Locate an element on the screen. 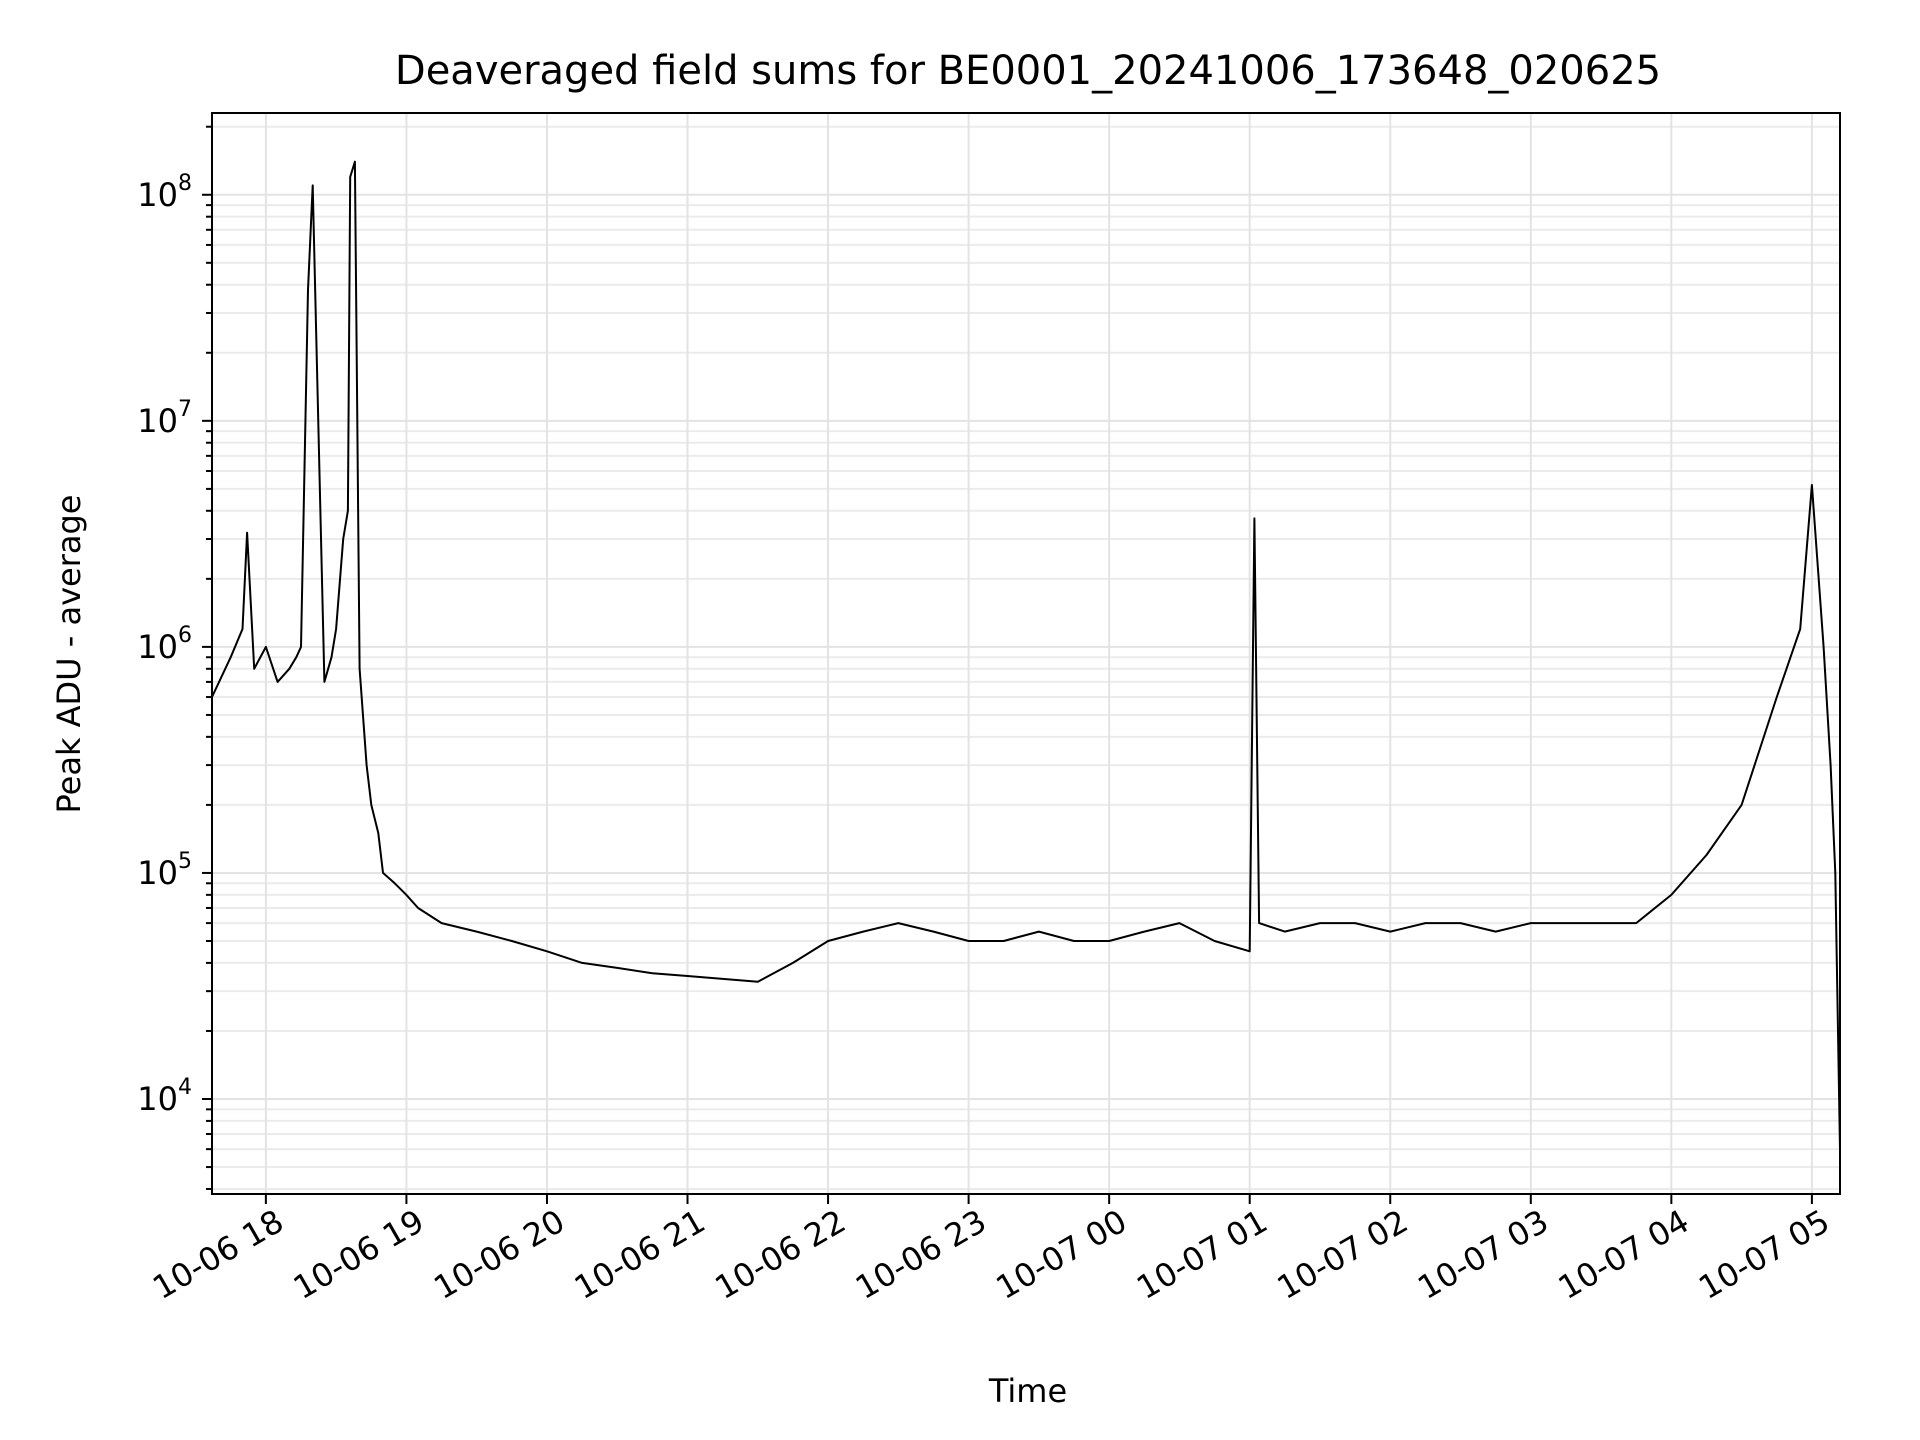 This screenshot has height=1440, width=1920. y-axis-label: Peak ADU - average is located at coordinates (69, 654).